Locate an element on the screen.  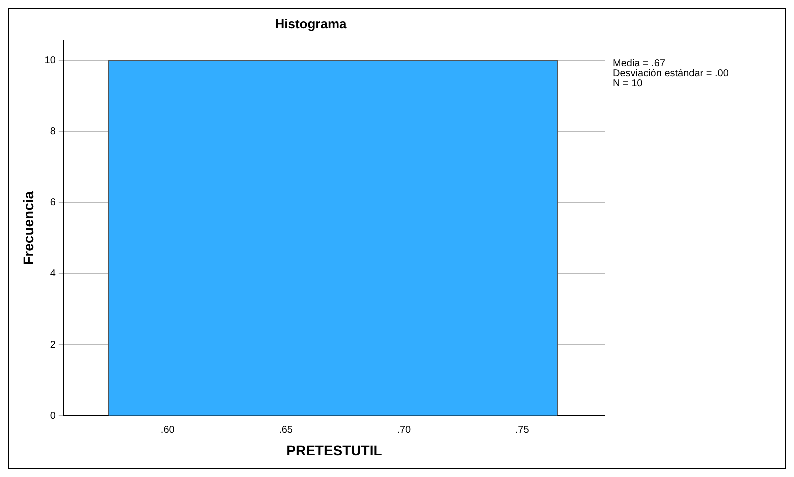
y-tick-label: 2 is located at coordinates (53, 345).